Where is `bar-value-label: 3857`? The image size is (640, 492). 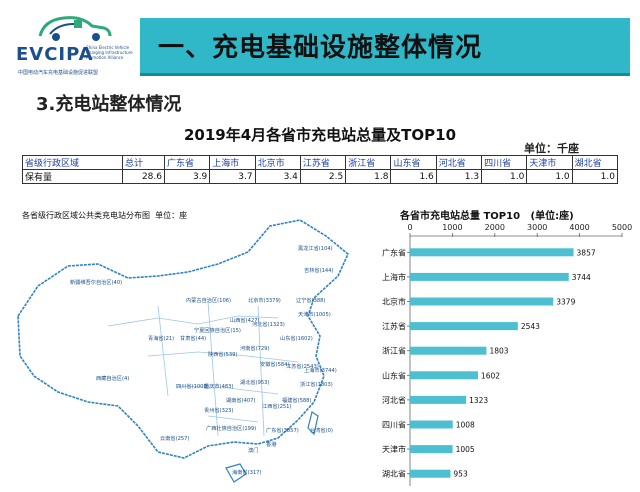
bar-value-label: 3857 is located at coordinates (586, 252).